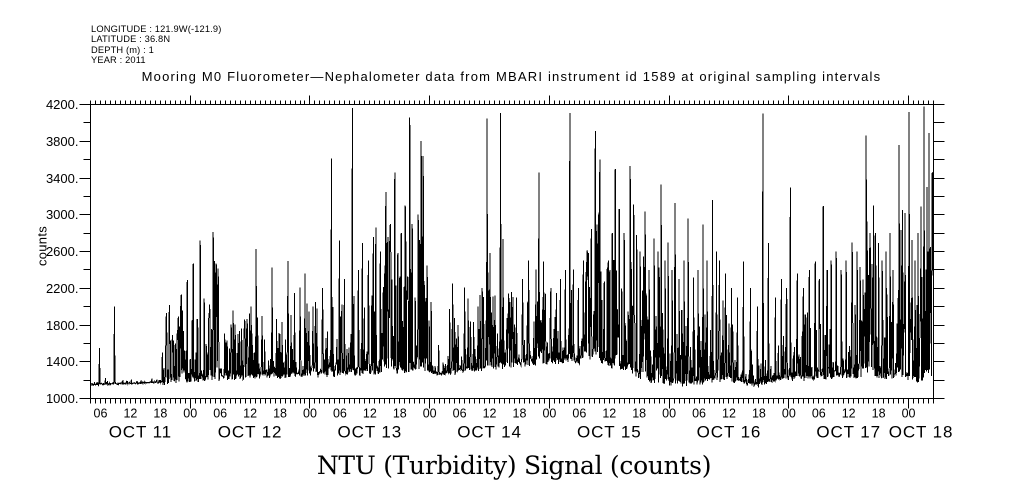 The image size is (1009, 504). Describe the element at coordinates (42, 246) in the screenshot. I see `y-axis-label: counts` at that location.